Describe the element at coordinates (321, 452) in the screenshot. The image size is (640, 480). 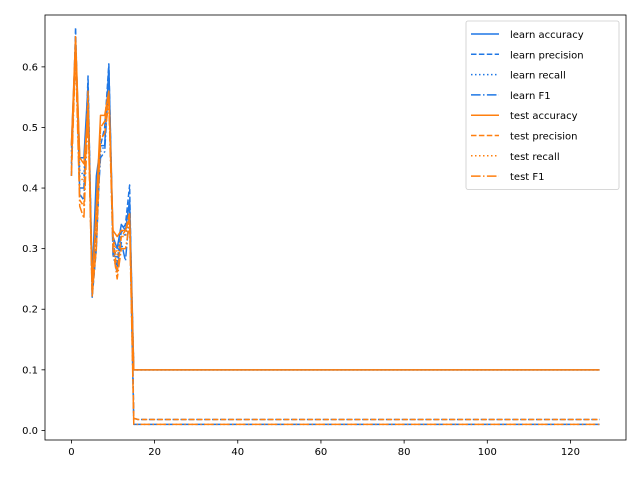
I see `x-tick-label: 60` at that location.